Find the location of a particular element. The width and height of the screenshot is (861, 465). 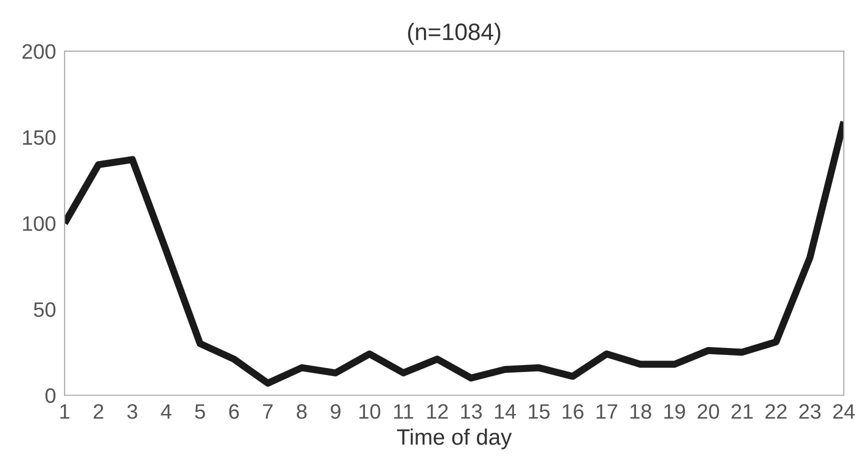

x-tick-label: 19 is located at coordinates (674, 411).